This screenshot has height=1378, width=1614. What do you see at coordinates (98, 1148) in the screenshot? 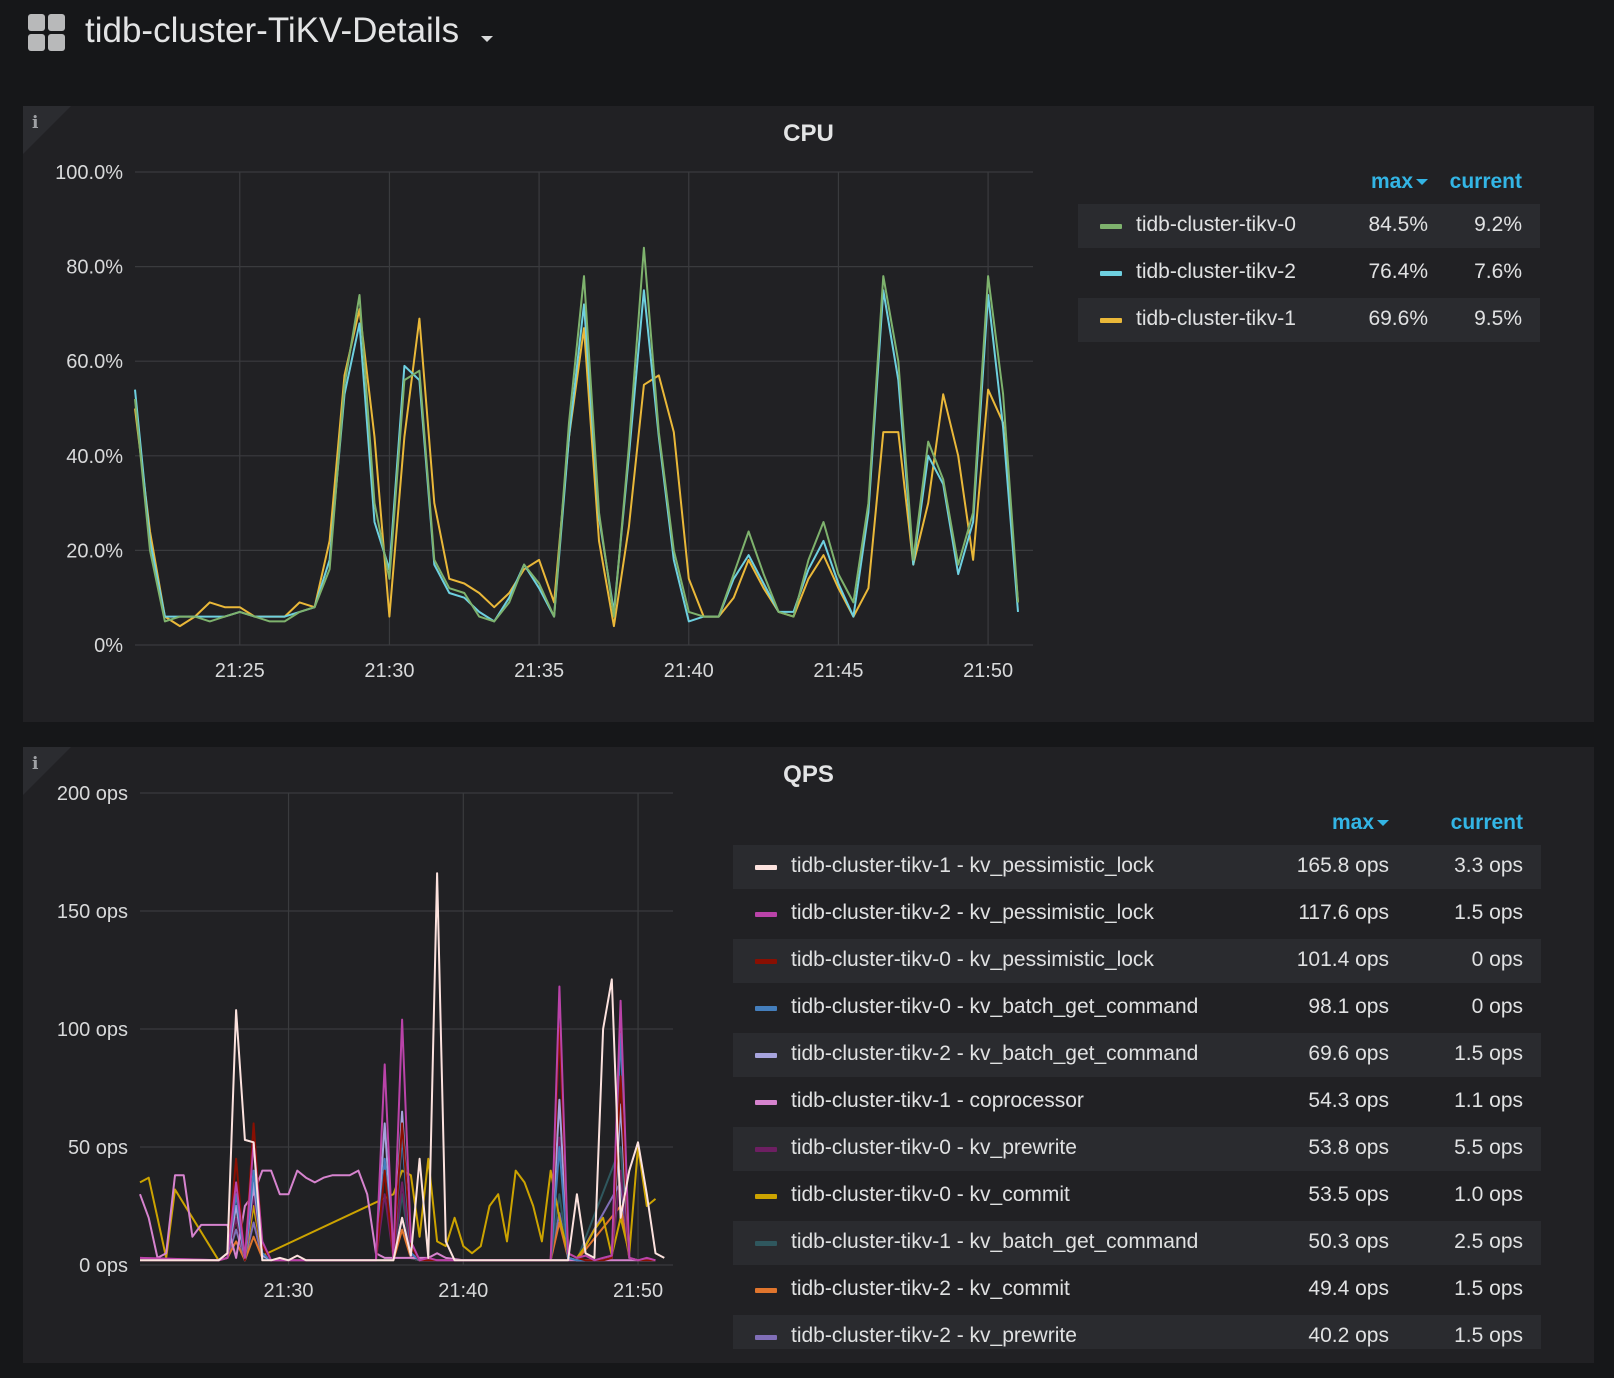
I see `y-tick-label: 50 ops` at bounding box center [98, 1148].